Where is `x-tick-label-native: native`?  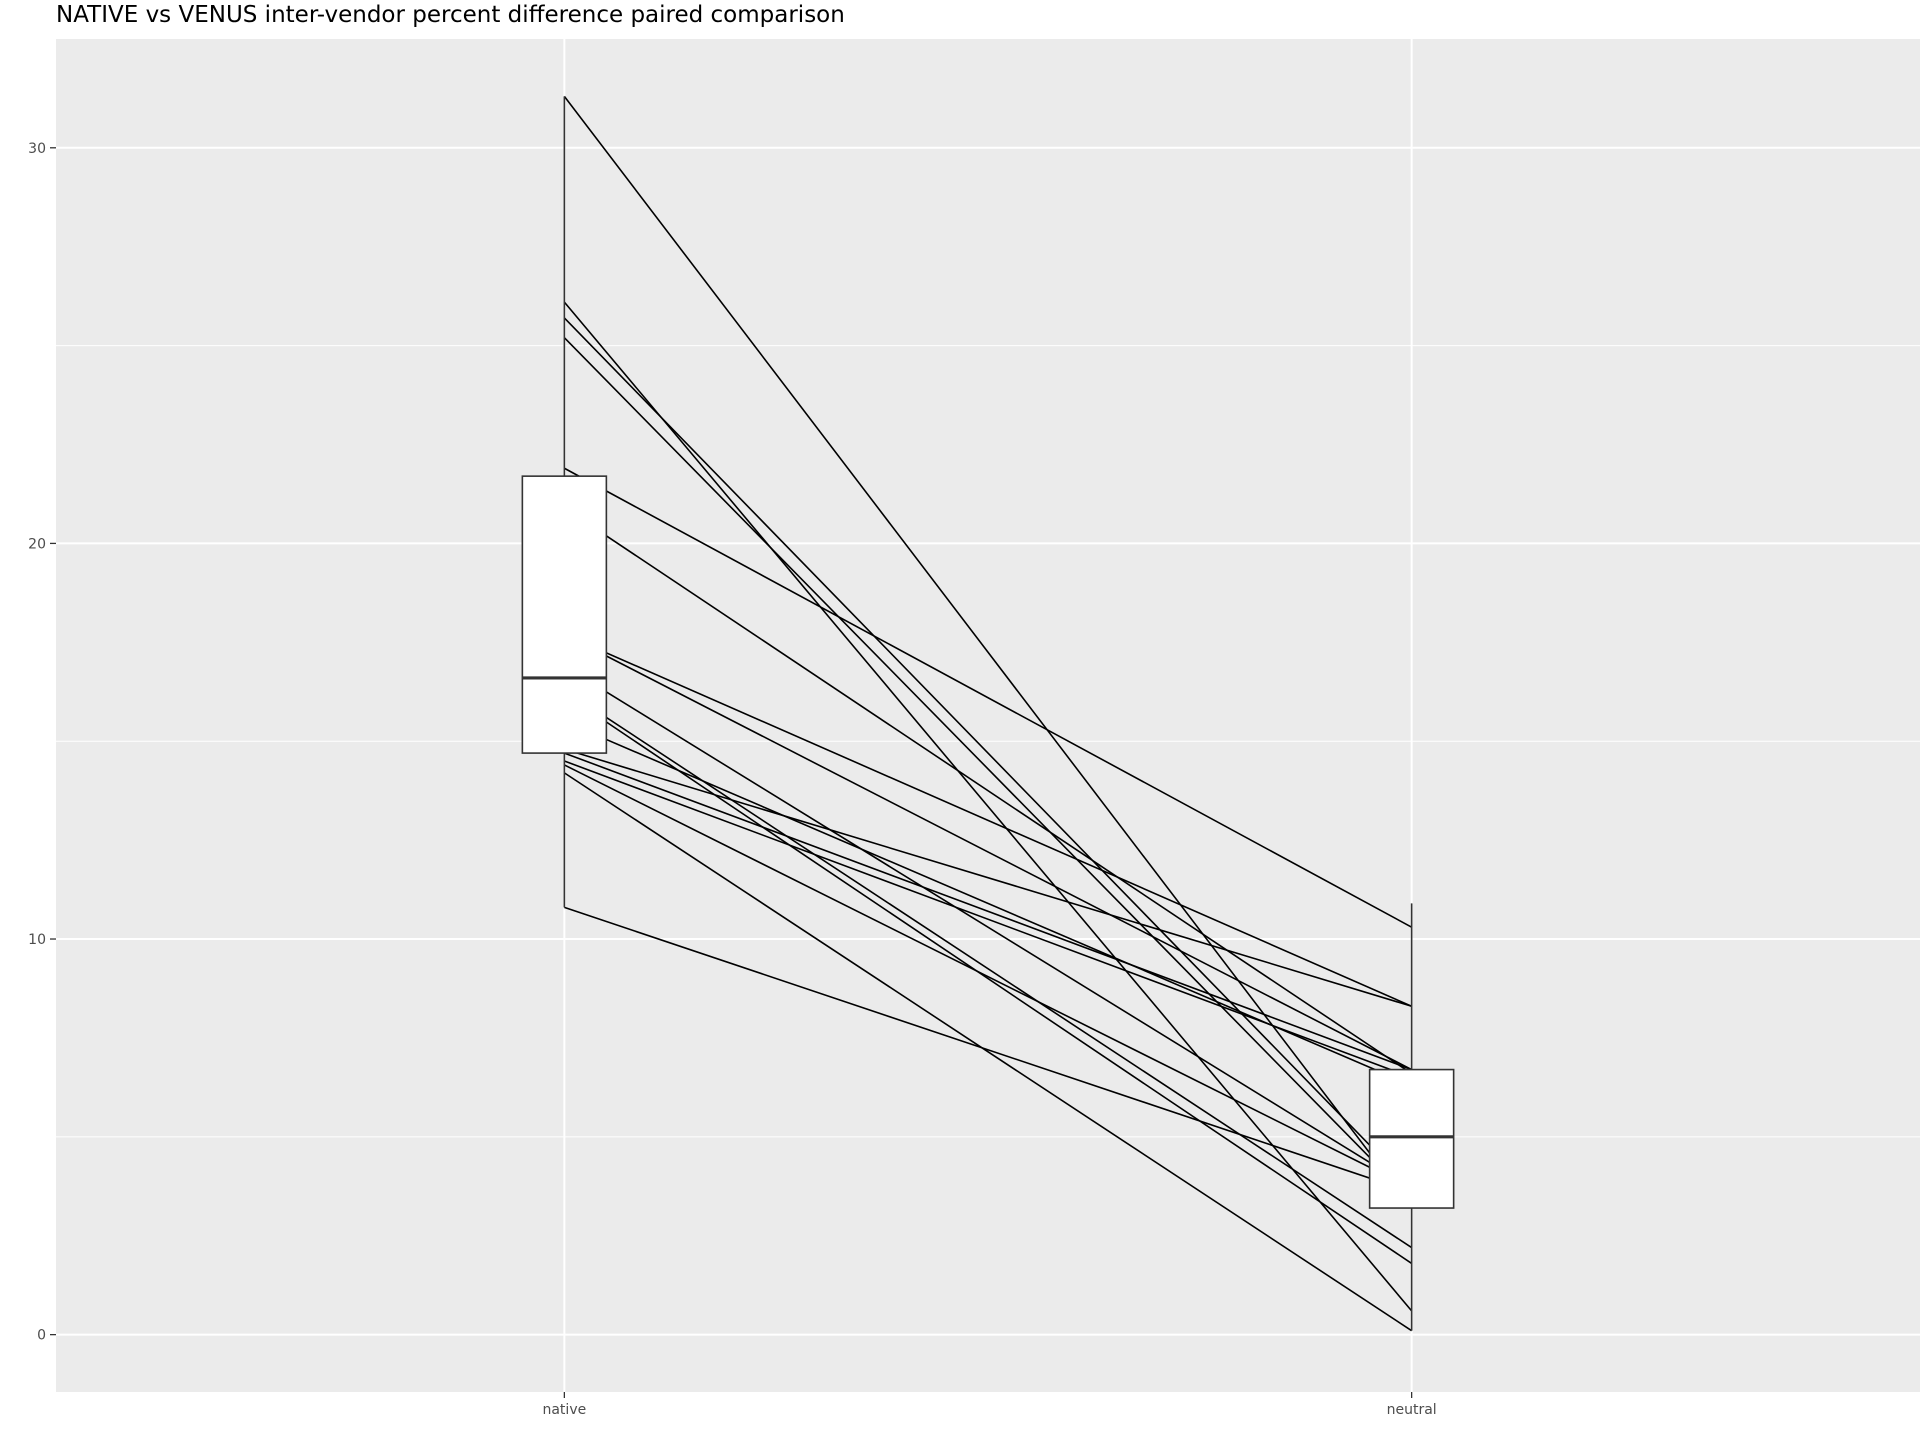
x-tick-label-native: native is located at coordinates (564, 1410).